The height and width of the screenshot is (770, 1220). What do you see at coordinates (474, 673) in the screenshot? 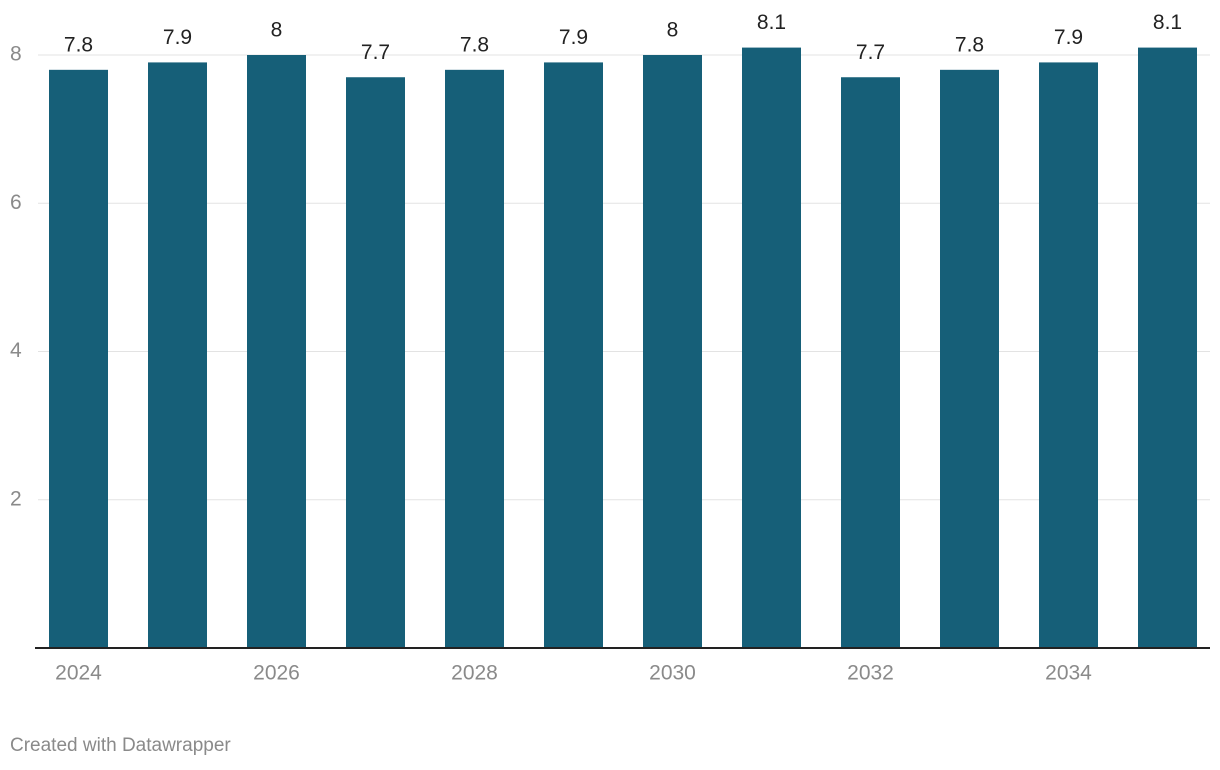
I see `x-tick-label: 2028` at bounding box center [474, 673].